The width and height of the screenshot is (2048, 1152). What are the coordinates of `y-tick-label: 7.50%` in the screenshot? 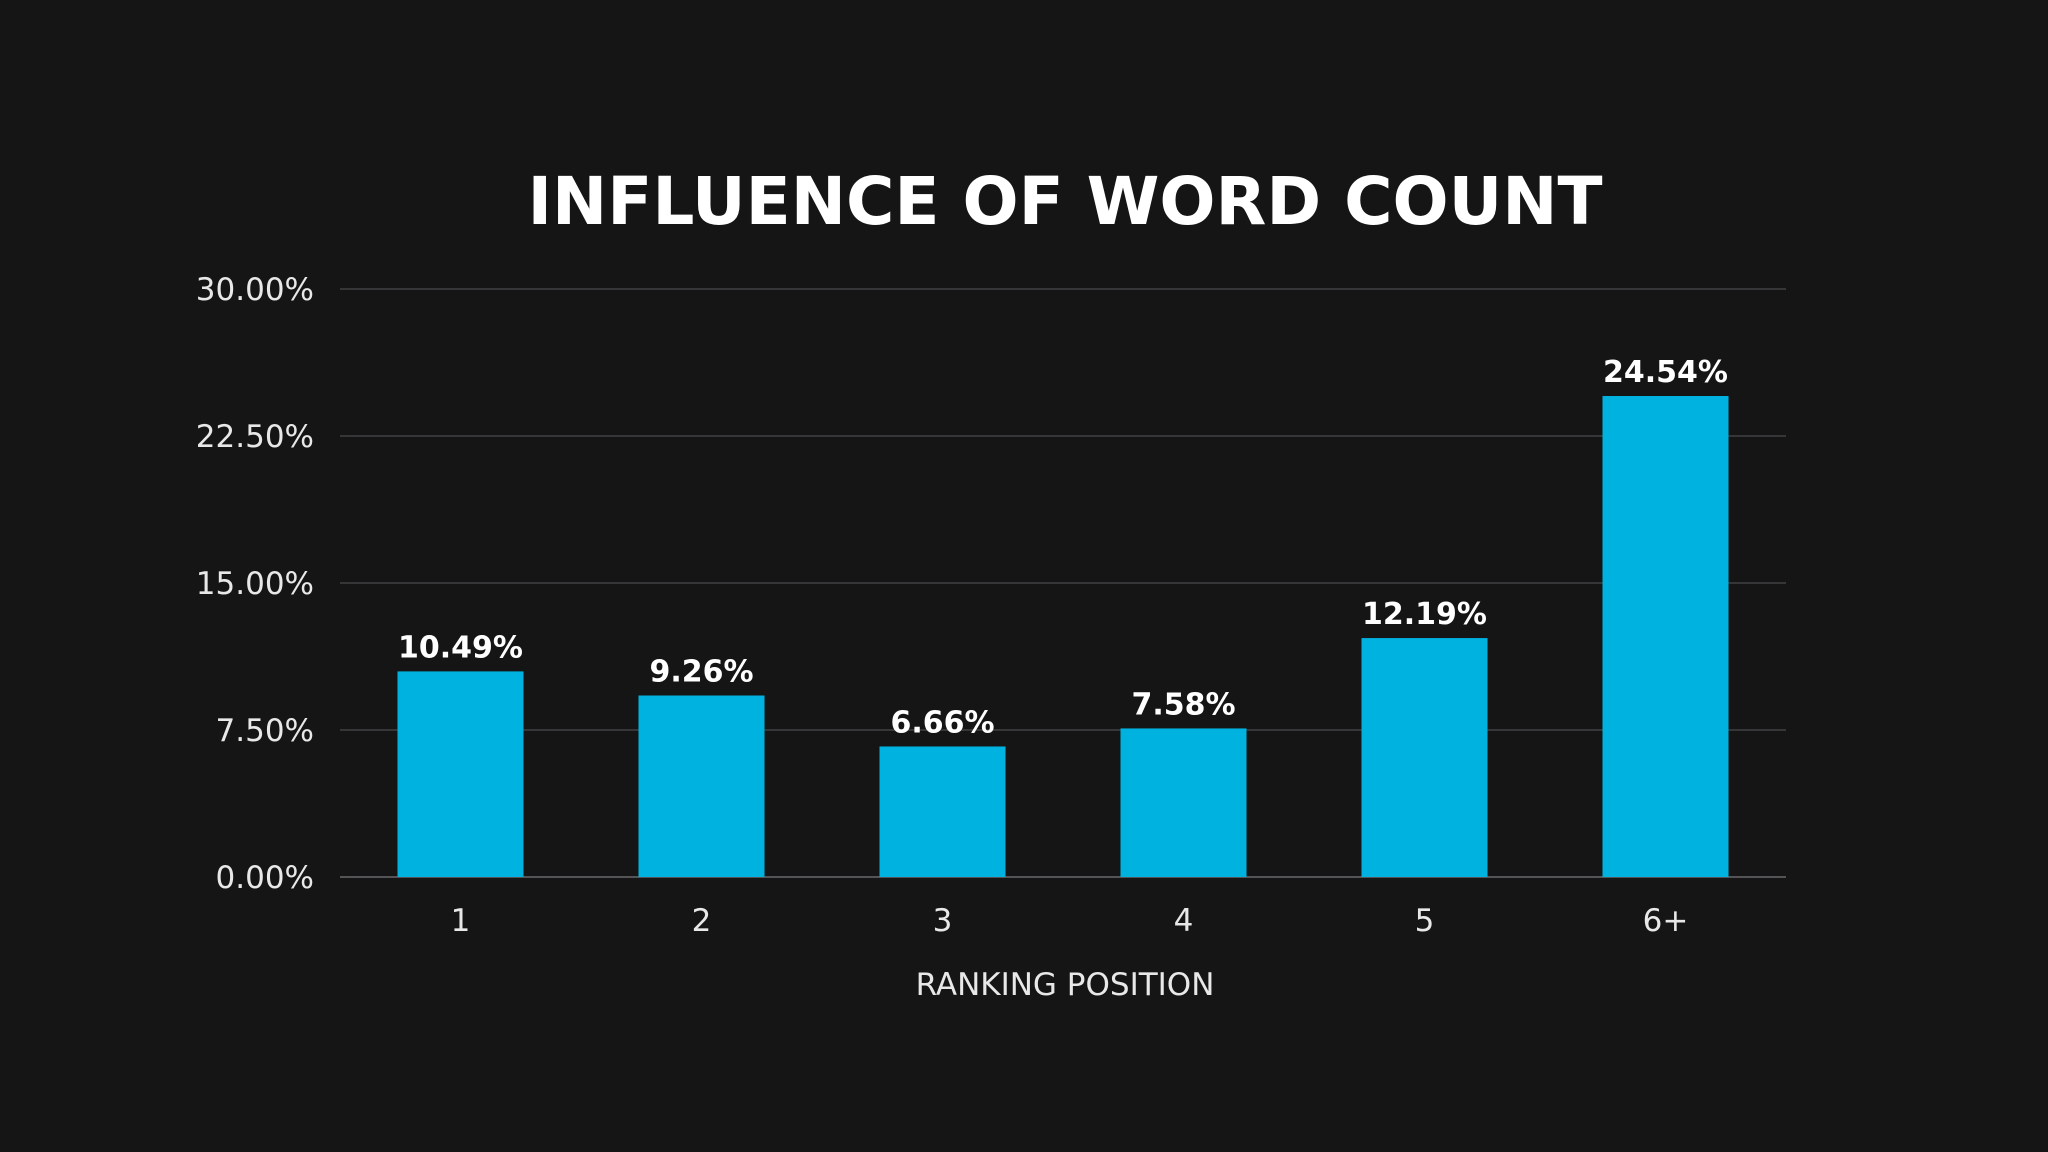 It's located at (265, 731).